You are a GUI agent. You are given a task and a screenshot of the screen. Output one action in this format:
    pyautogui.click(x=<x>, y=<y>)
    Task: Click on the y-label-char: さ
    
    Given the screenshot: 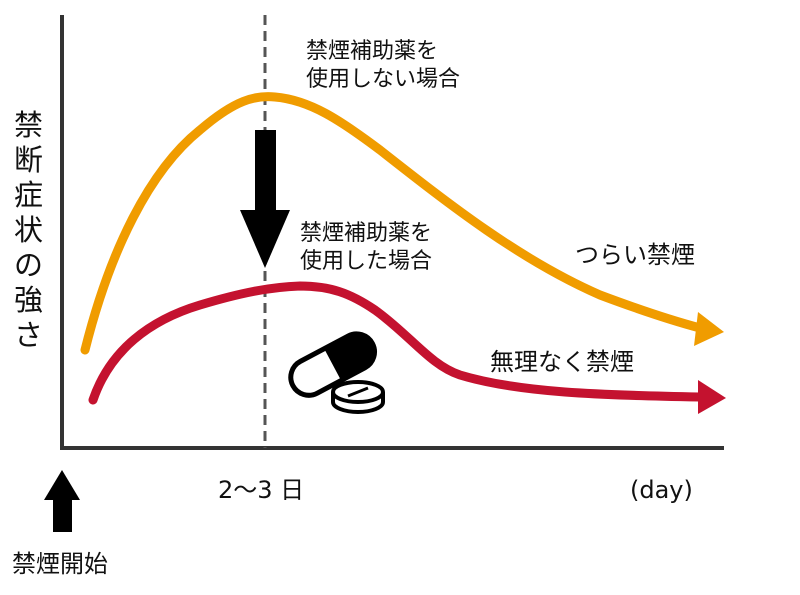 What is the action you would take?
    pyautogui.click(x=28, y=335)
    